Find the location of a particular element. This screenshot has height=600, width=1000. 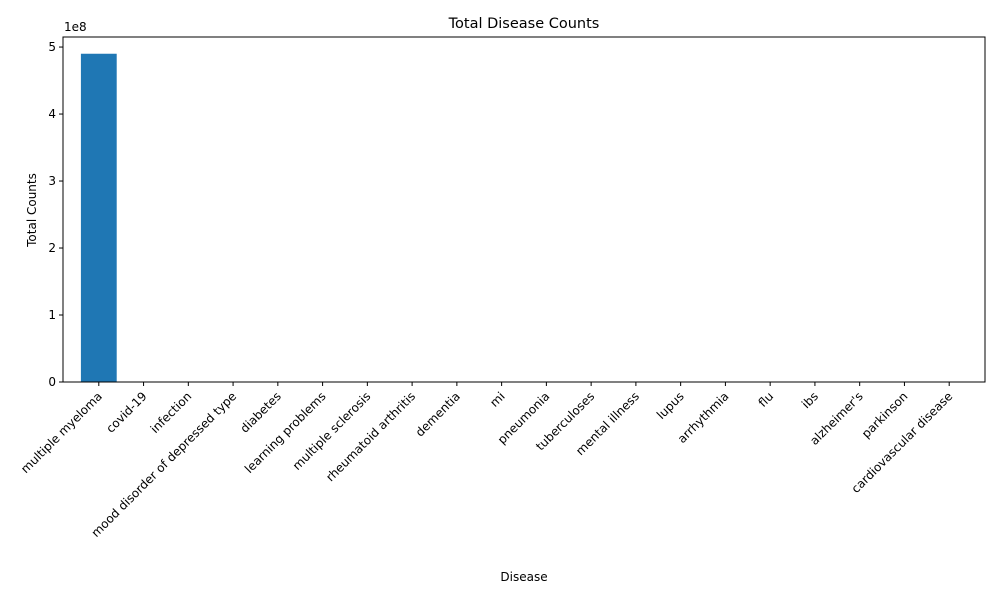

x-tick-label: infection is located at coordinates (171, 412).